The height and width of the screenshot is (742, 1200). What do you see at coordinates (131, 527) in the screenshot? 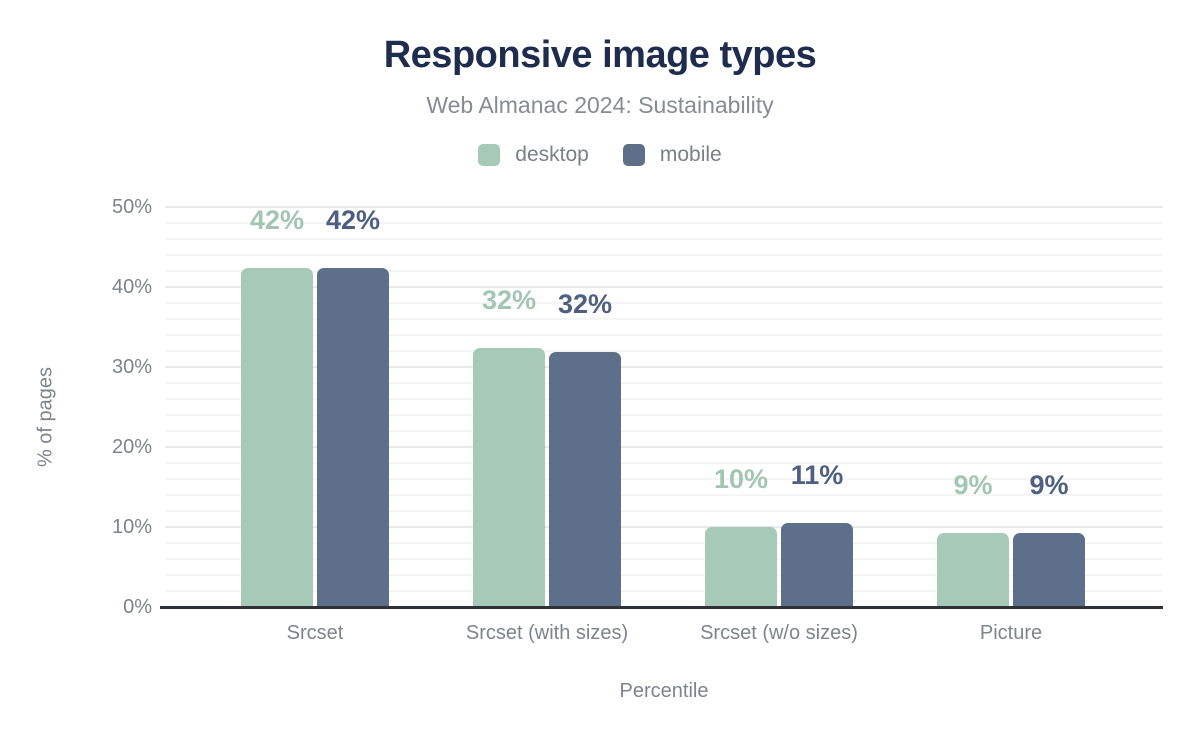
I see `y-tick-label-10: 10%` at bounding box center [131, 527].